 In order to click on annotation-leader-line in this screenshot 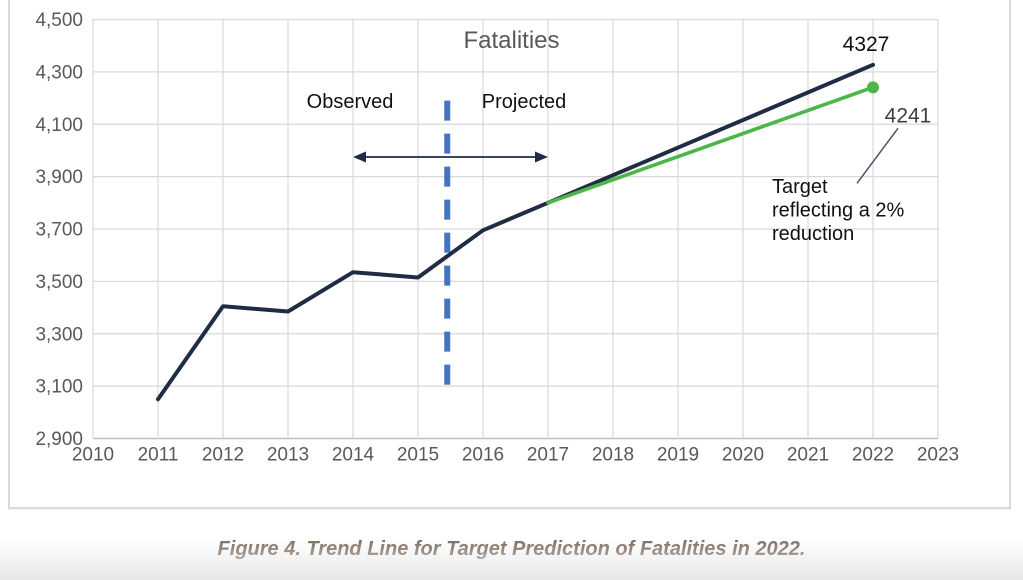, I will do `click(877, 155)`.